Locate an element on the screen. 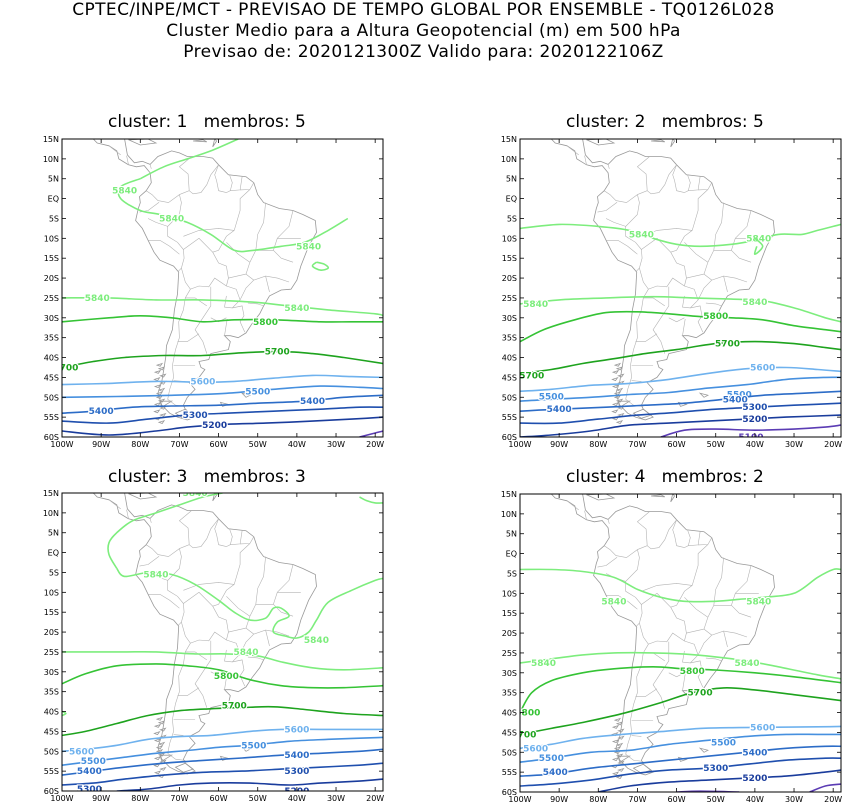 The width and height of the screenshot is (847, 803). lat-tick-label: 60S is located at coordinates (509, 792).